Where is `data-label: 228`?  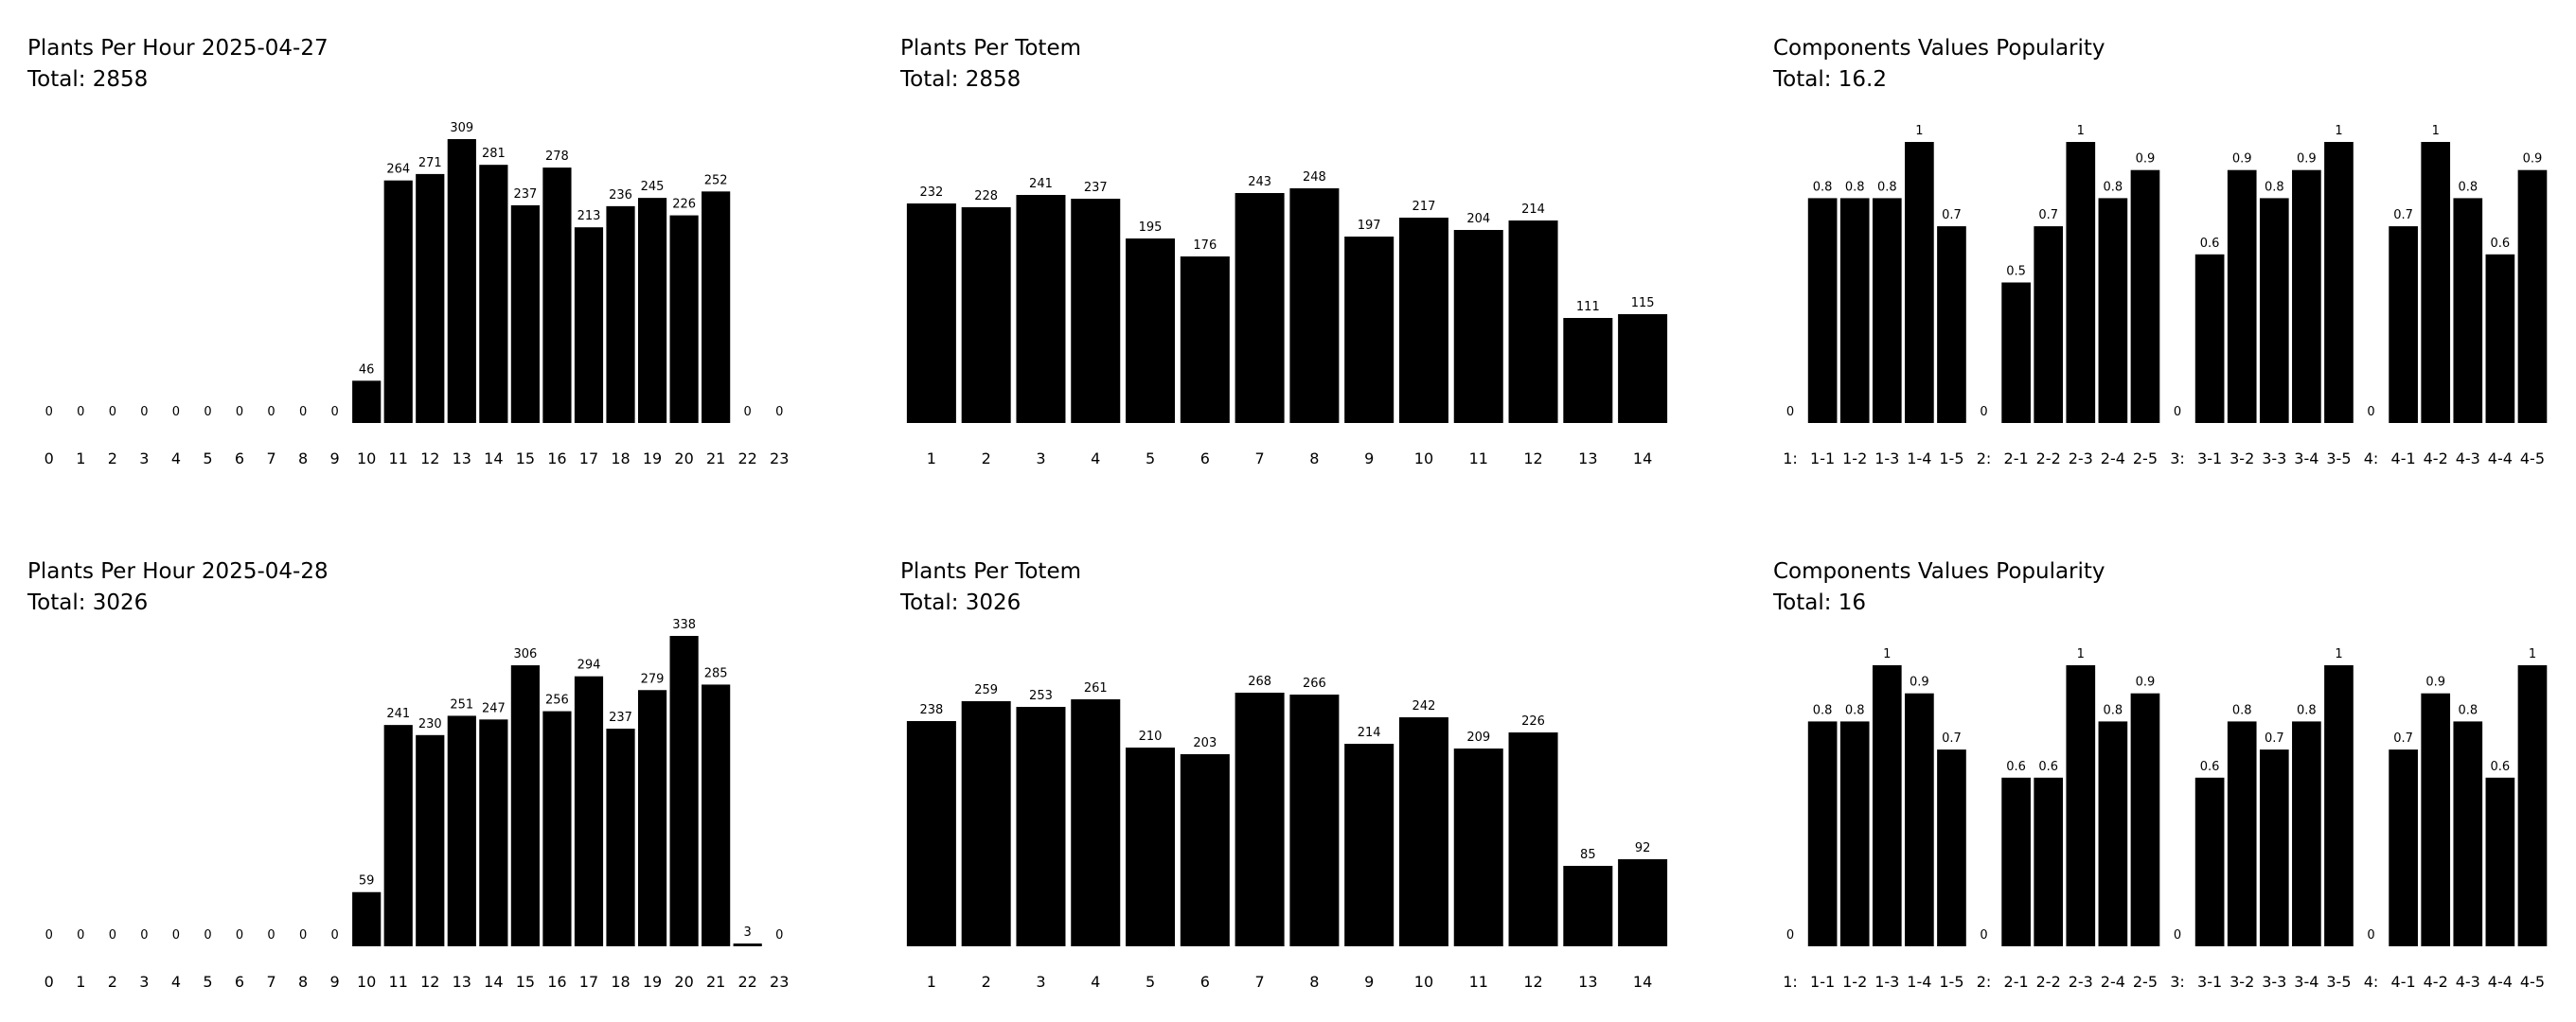 data-label: 228 is located at coordinates (986, 196).